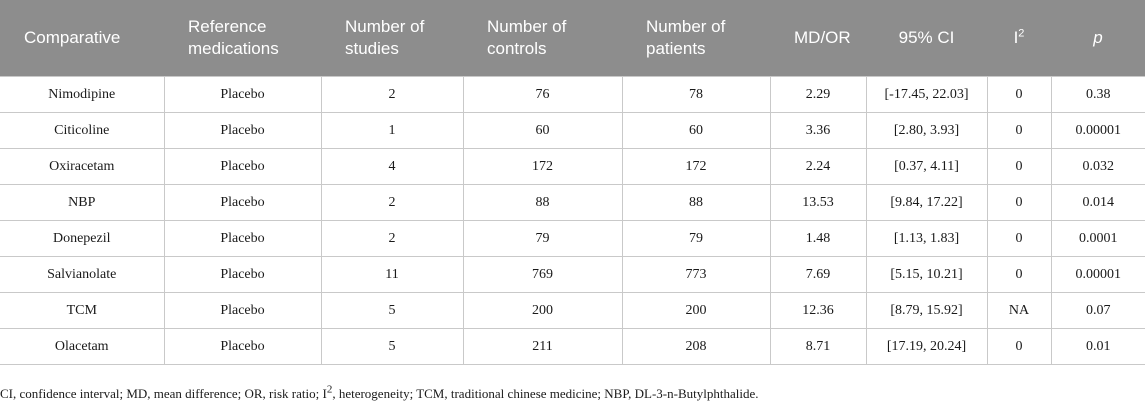  Describe the element at coordinates (392, 166) in the screenshot. I see `cell-studies: 4` at that location.